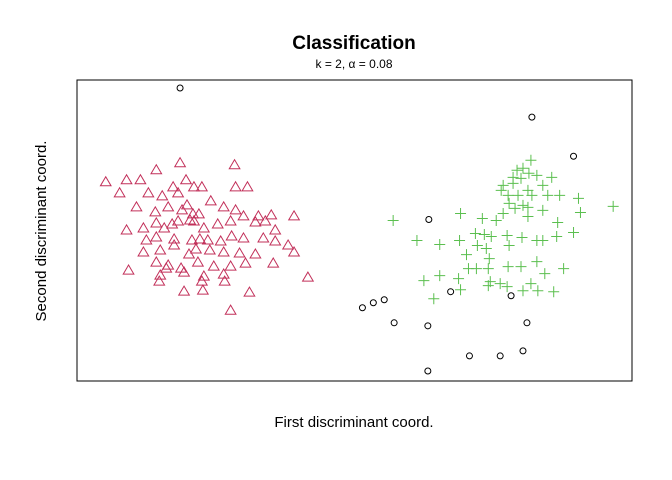 This screenshot has height=480, width=672. What do you see at coordinates (354, 64) in the screenshot?
I see `chart-subtitle: k = 2, α = 0.08` at bounding box center [354, 64].